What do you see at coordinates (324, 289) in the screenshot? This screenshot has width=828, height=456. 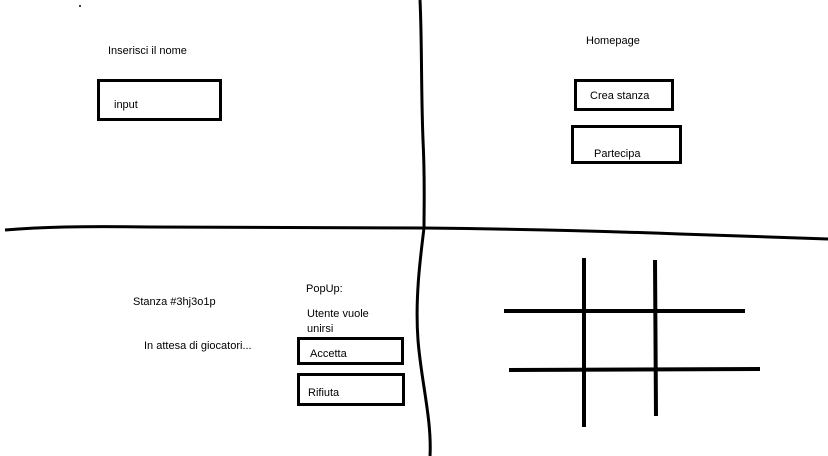 I see `popup-title: PopUp:` at bounding box center [324, 289].